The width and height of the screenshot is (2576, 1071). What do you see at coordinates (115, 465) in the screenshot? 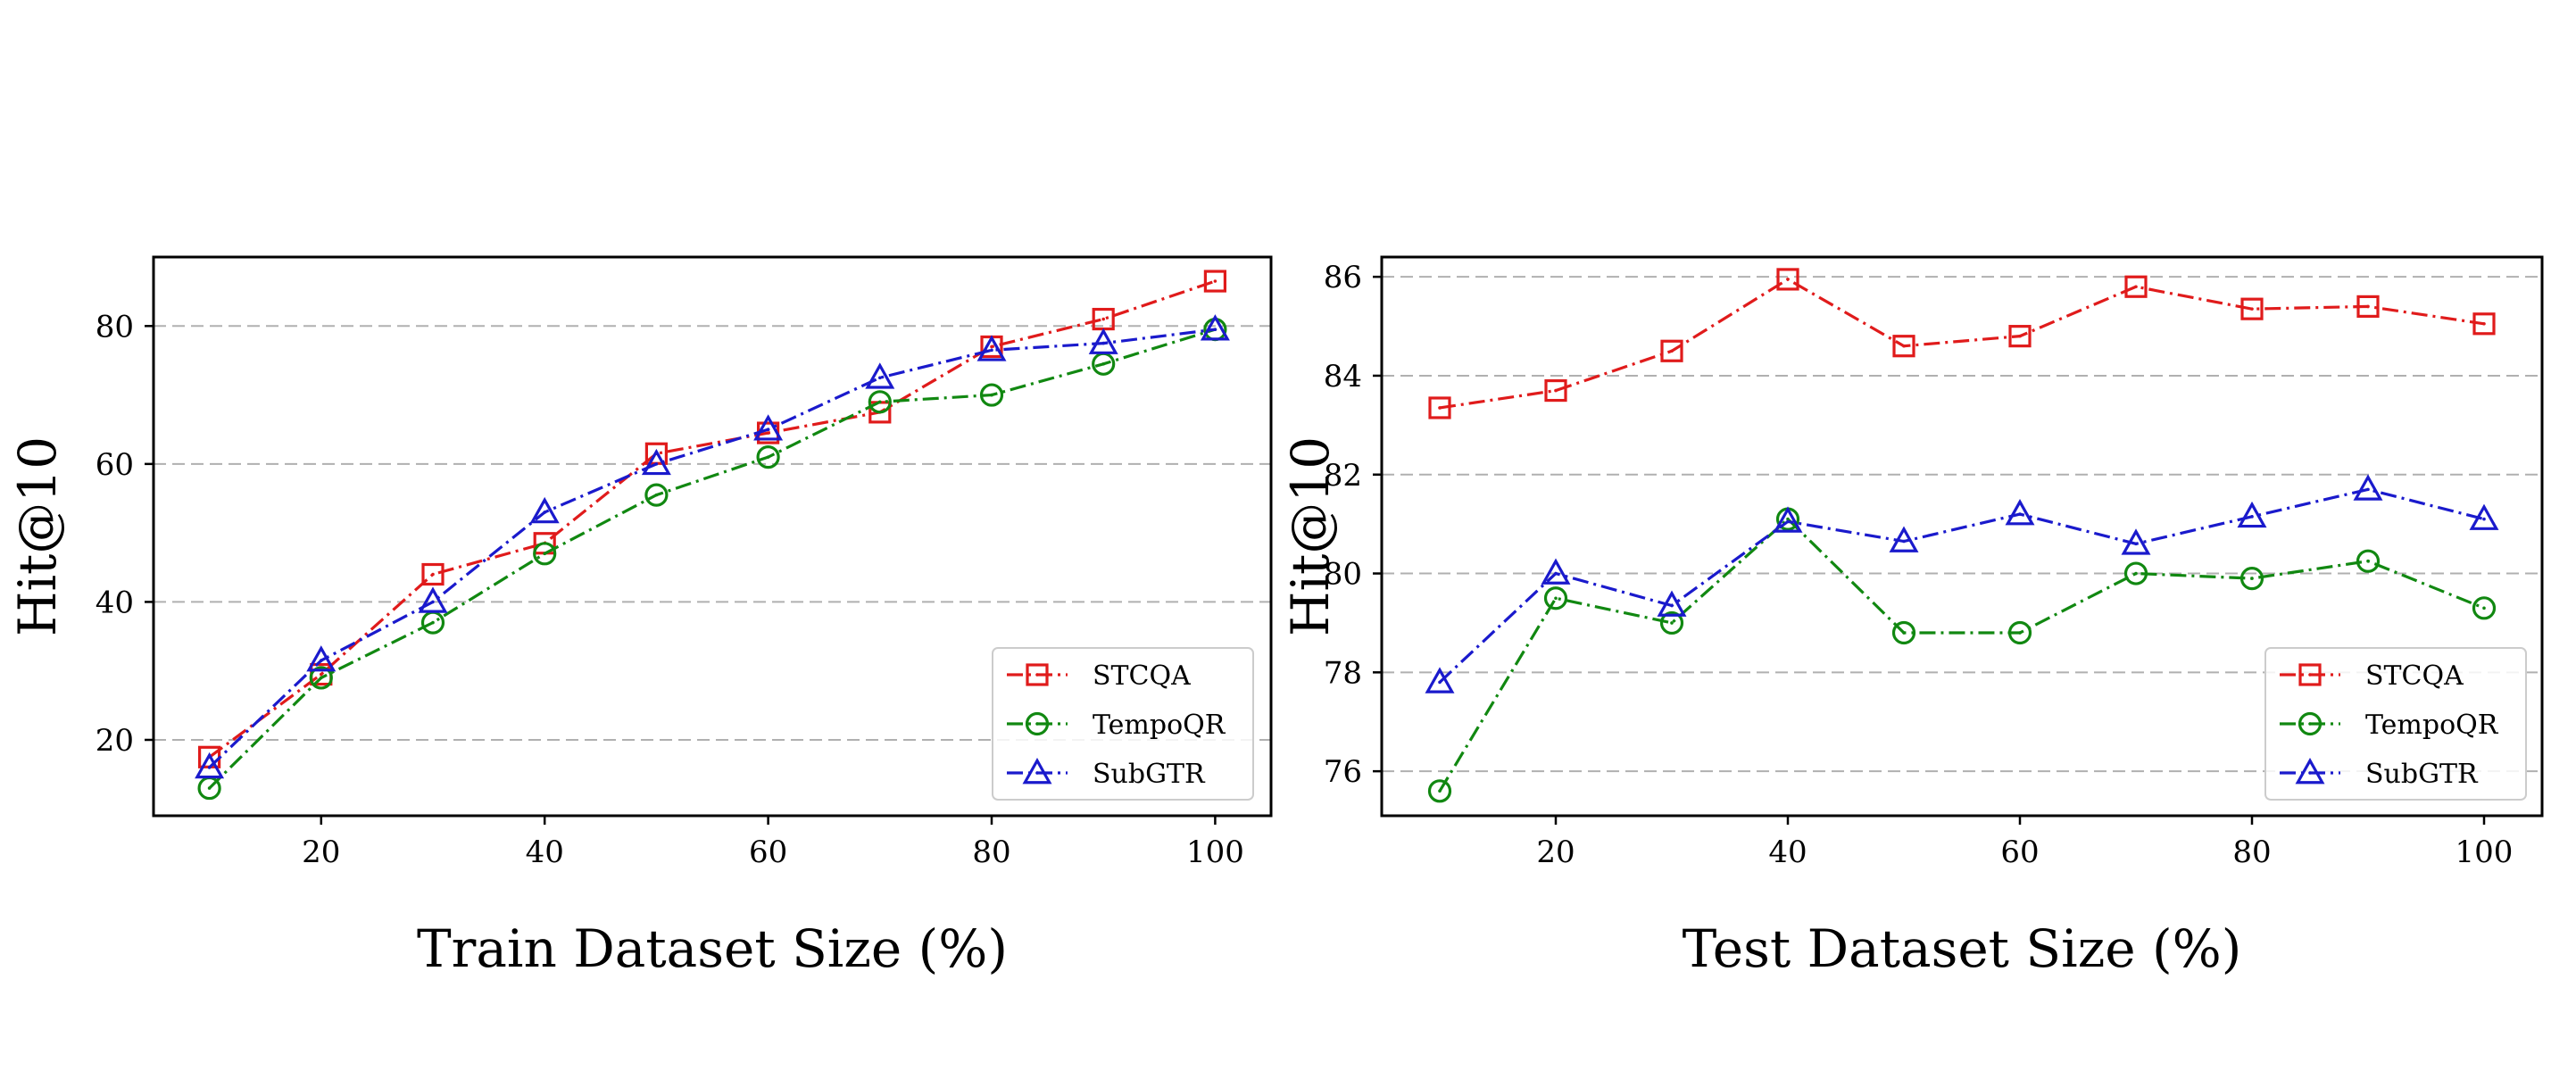
I see `y-tick-label: 60` at bounding box center [115, 465].